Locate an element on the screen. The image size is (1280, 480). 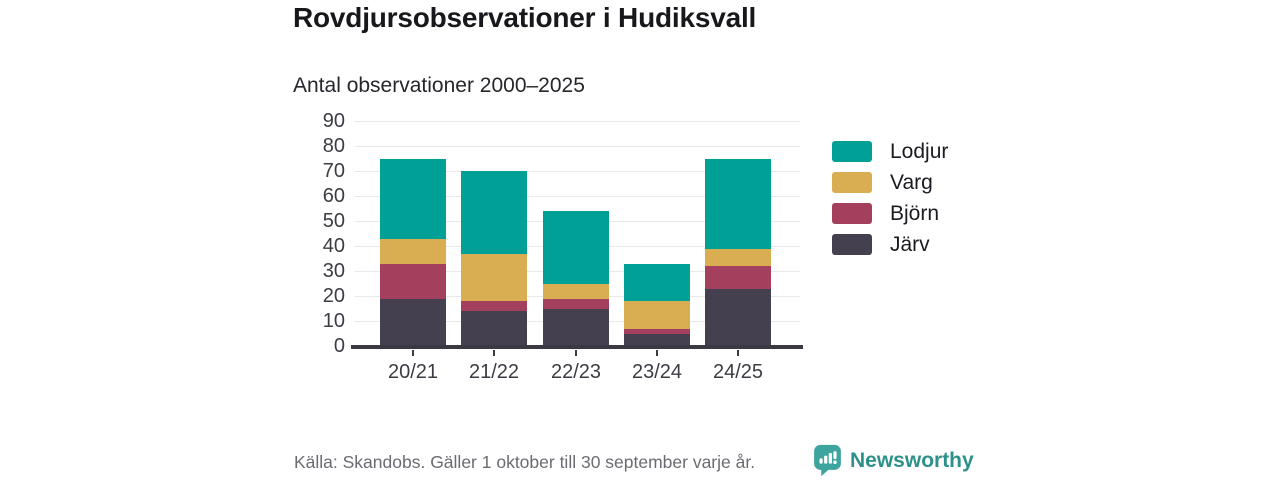
gridline-y60 is located at coordinates (577, 196).